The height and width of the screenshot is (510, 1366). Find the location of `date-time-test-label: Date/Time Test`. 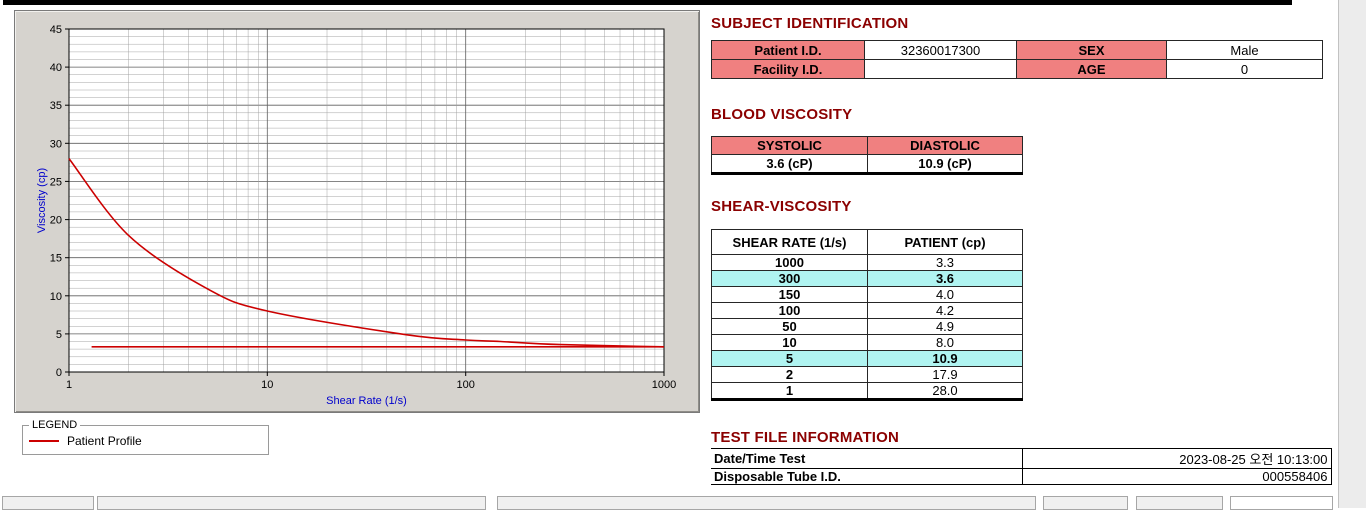

date-time-test-label: Date/Time Test is located at coordinates (866, 458).